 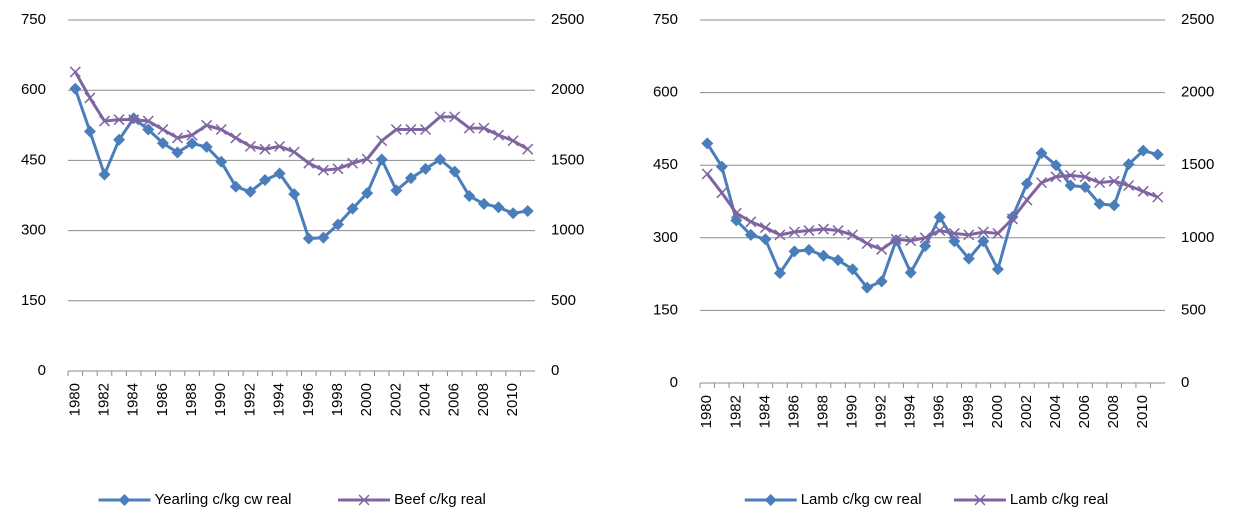 I want to click on y2-tick-label: 1500, so click(x=1197, y=164).